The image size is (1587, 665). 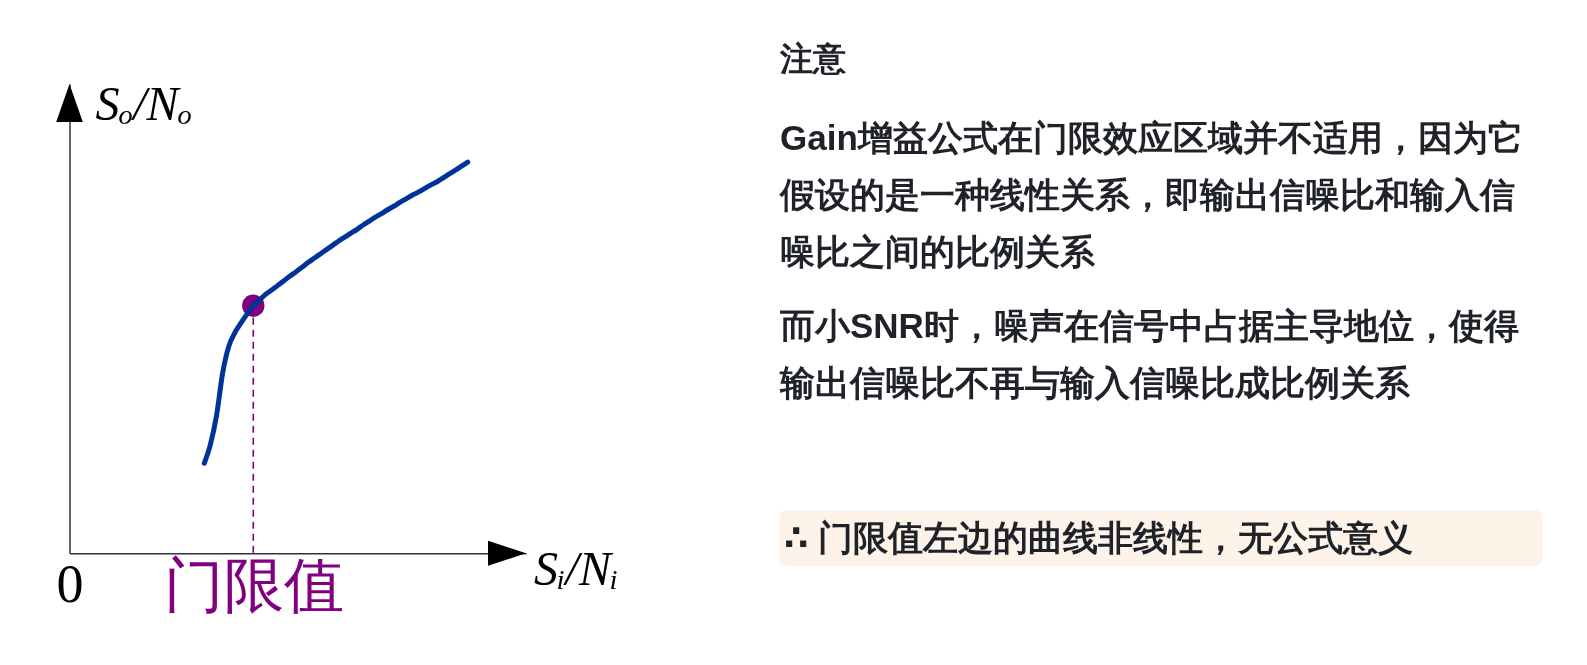 What do you see at coordinates (576, 569) in the screenshot?
I see `x-axis-title: Sᵢ/Nᵢ` at bounding box center [576, 569].